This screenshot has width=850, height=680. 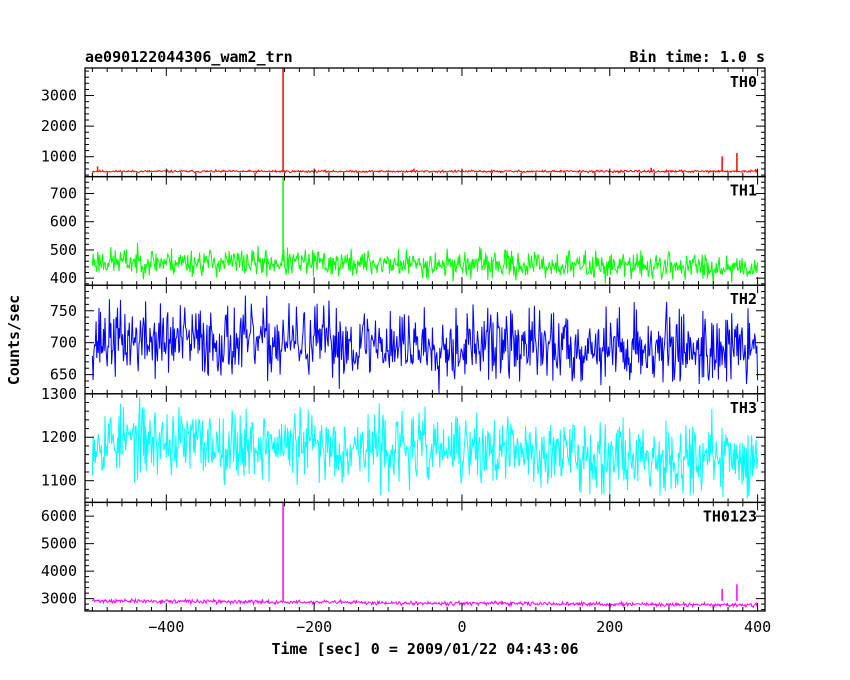 I want to click on y-tick-label: 750, so click(x=63, y=311).